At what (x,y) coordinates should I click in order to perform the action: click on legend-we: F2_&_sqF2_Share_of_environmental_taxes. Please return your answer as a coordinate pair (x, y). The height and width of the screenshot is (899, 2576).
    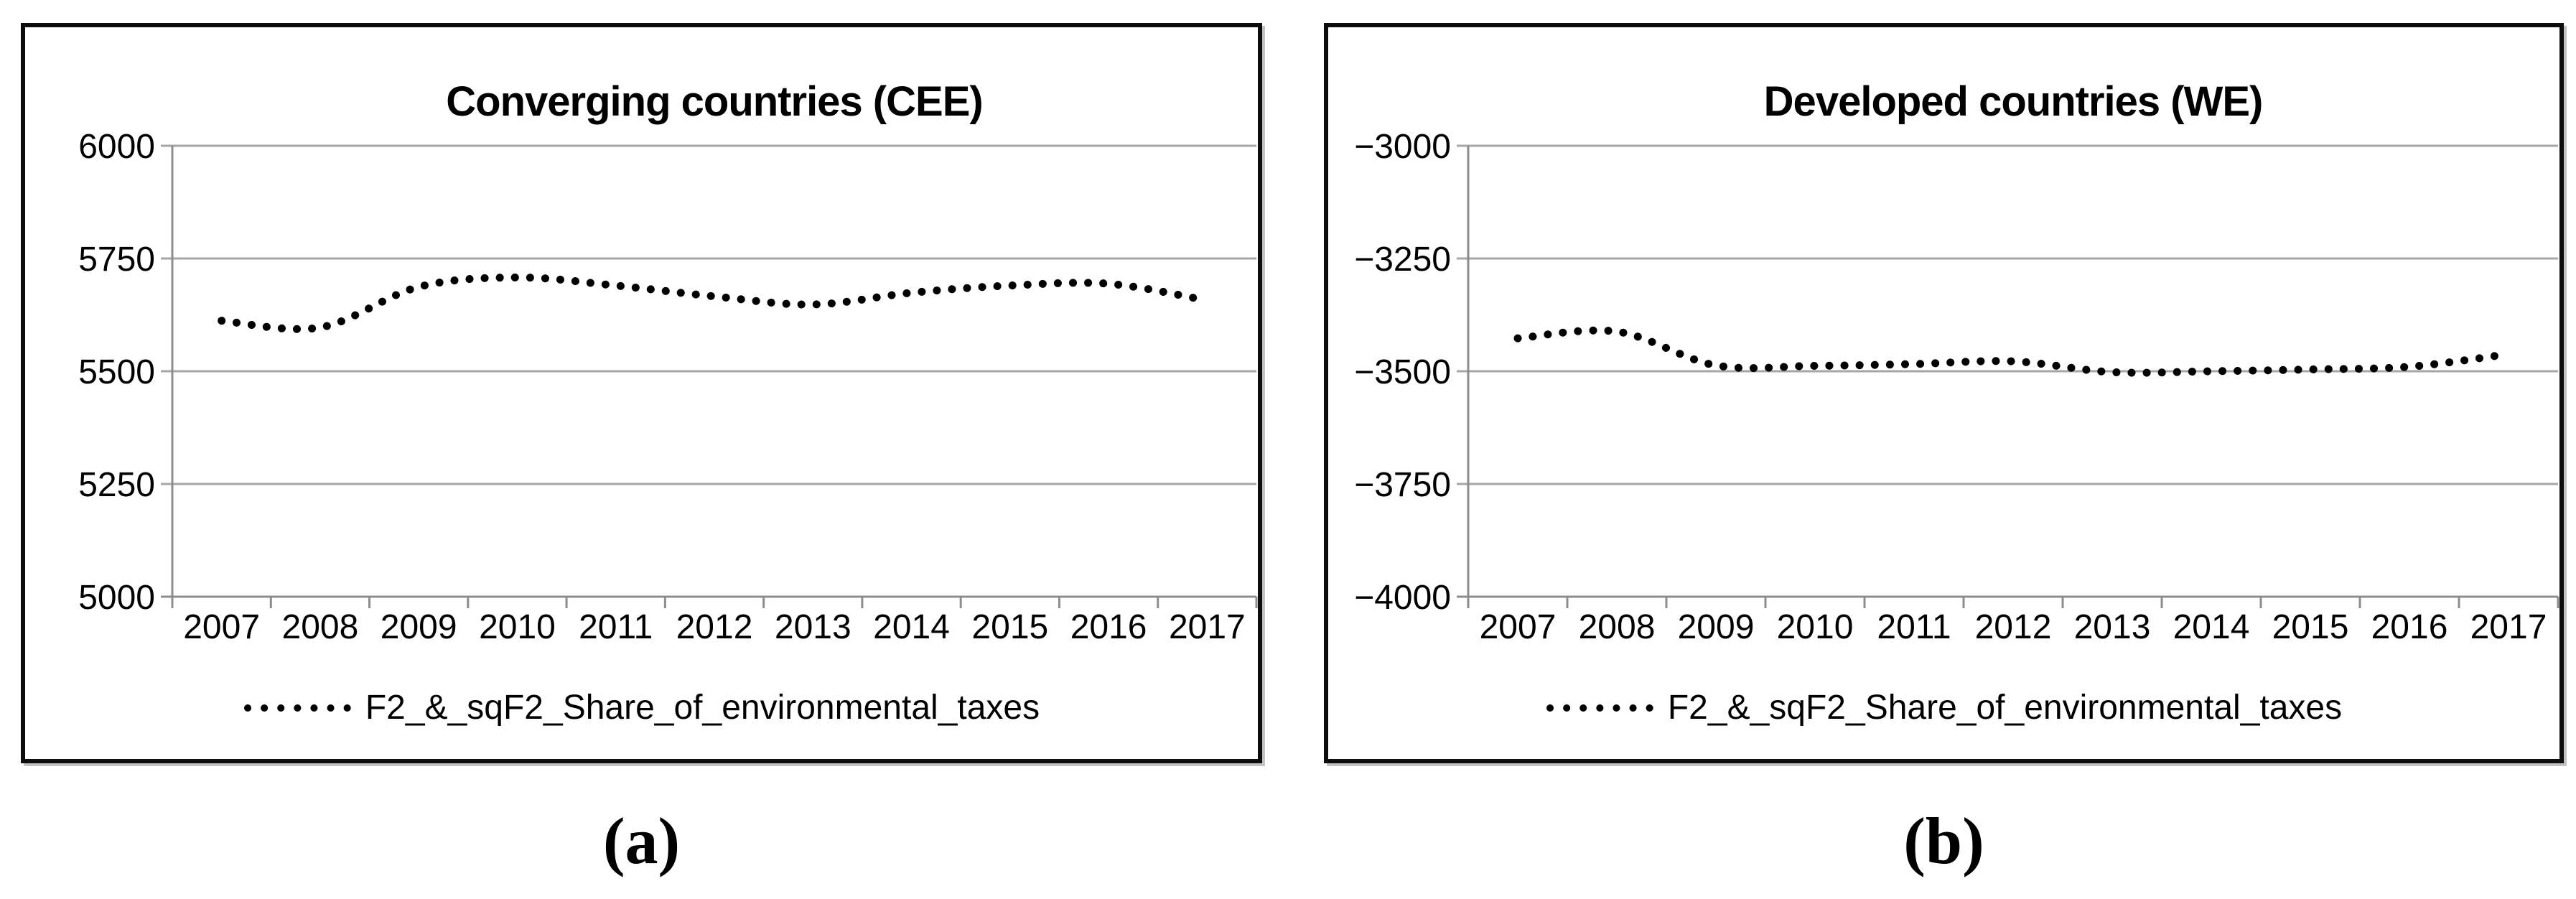
    Looking at the image, I should click on (1943, 707).